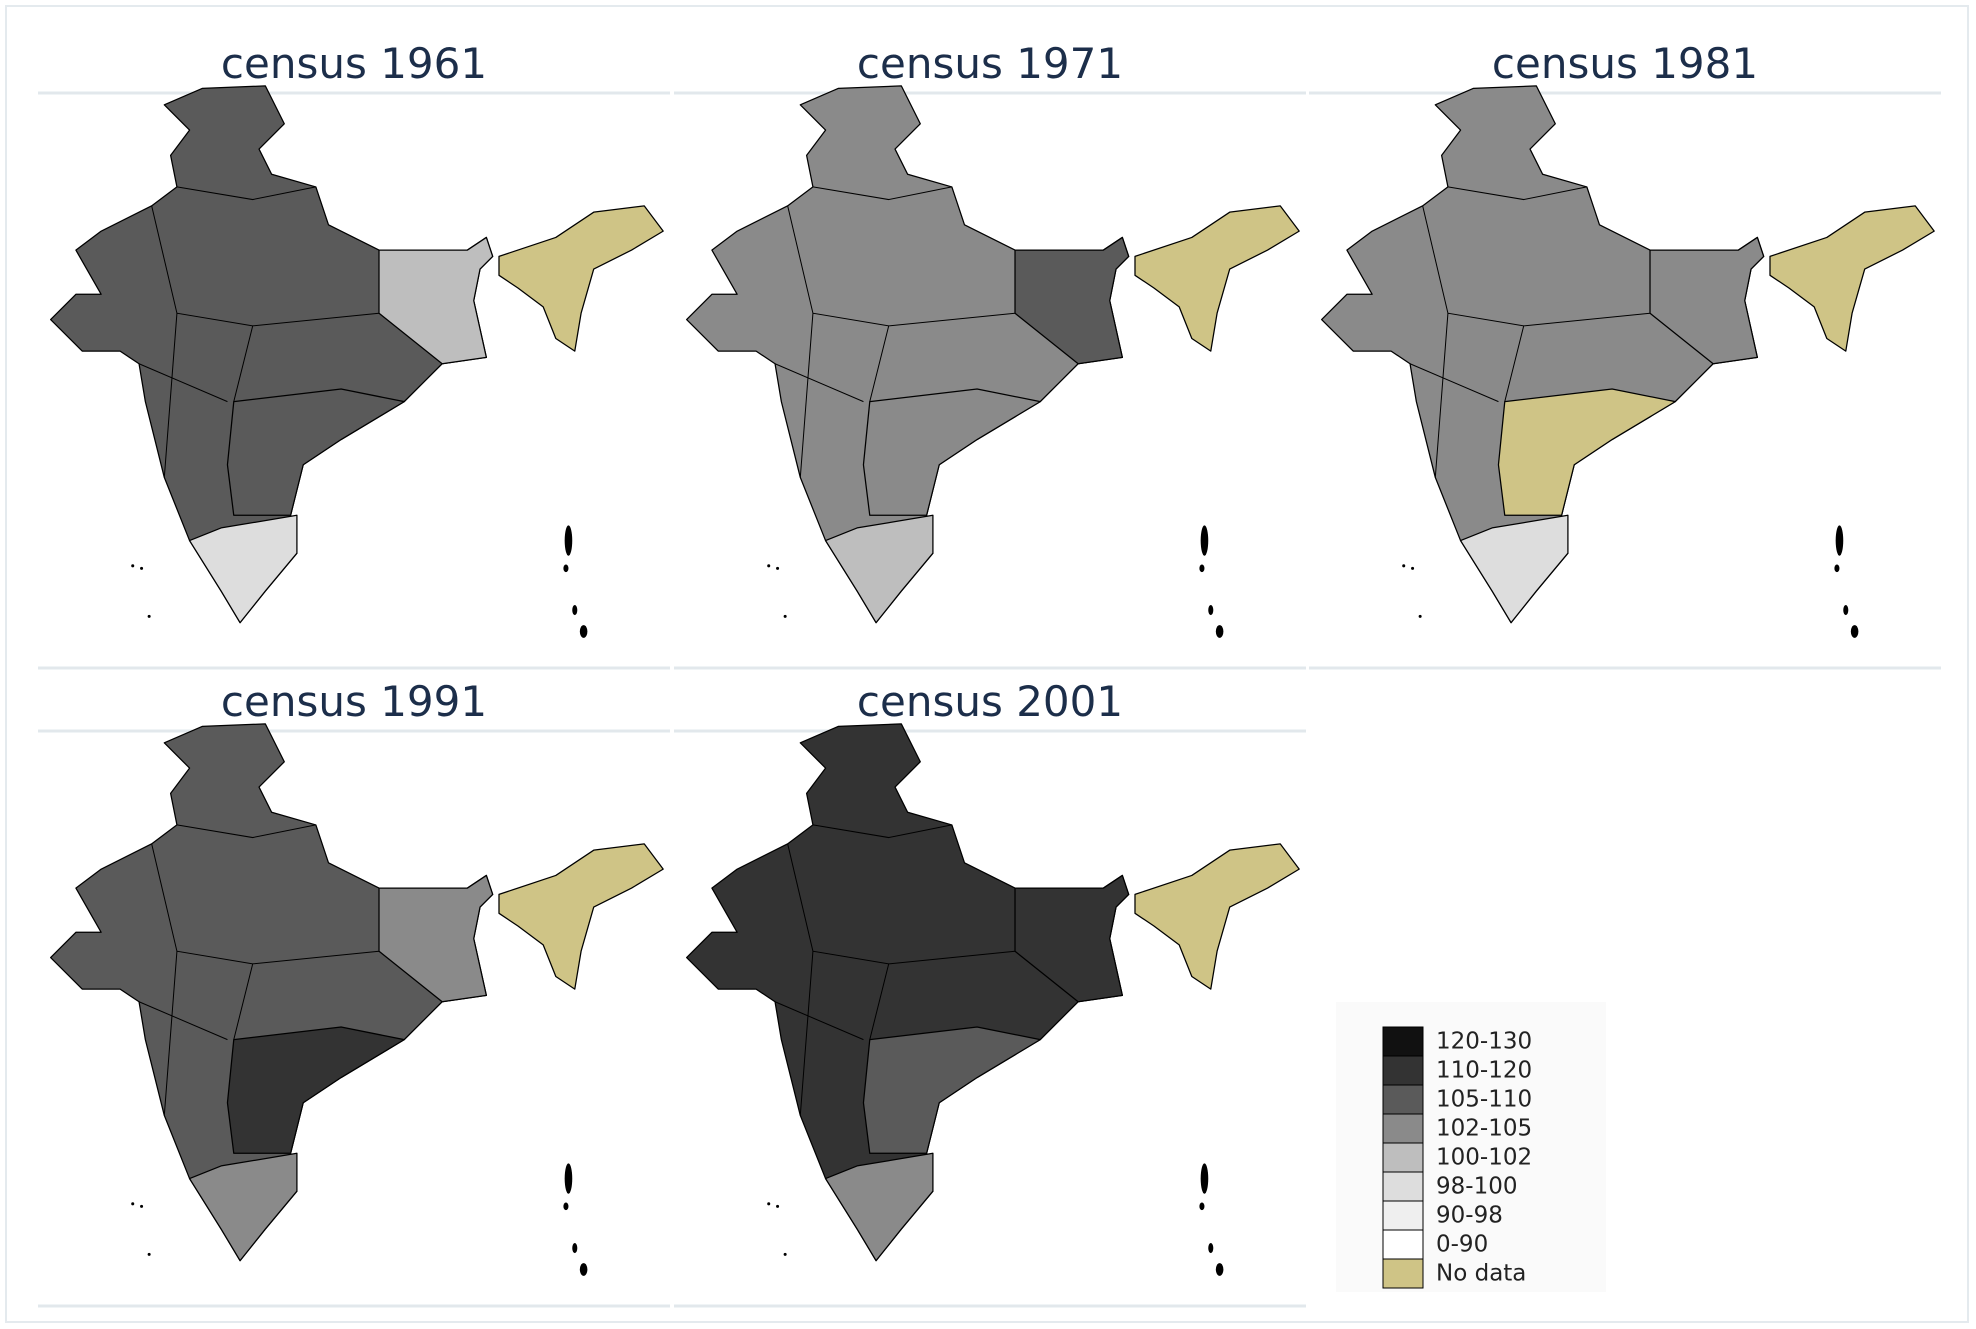  Describe the element at coordinates (1484, 1042) in the screenshot. I see `legend-label: 120-130` at that location.